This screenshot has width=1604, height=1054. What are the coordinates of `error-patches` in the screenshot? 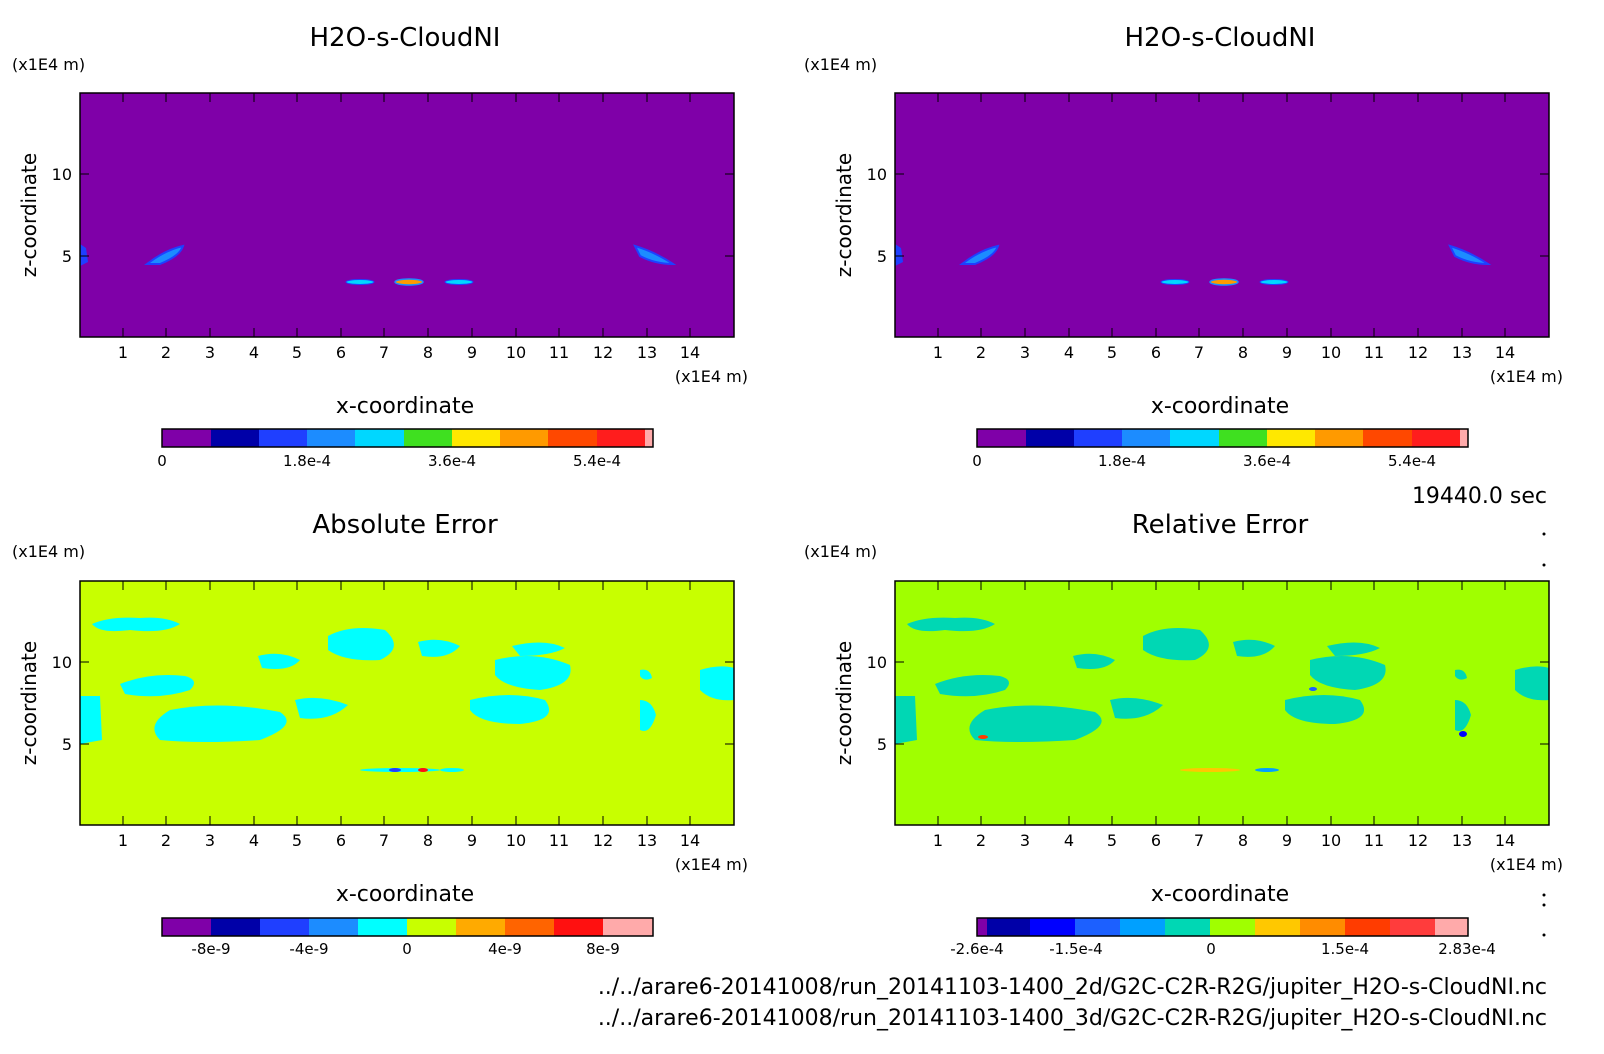 It's located at (1222, 680).